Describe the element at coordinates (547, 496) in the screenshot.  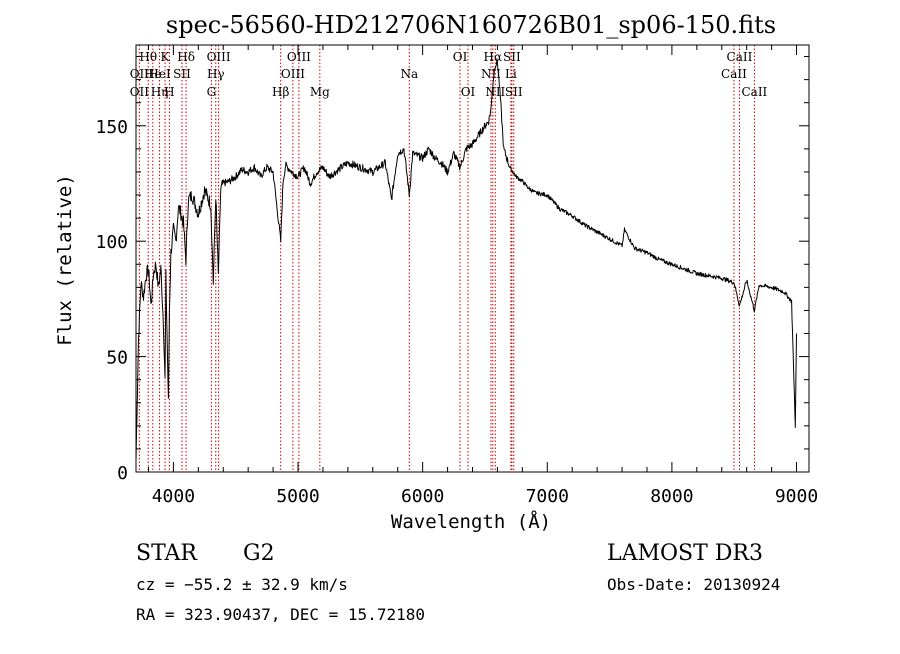
I see `x-tick-label: 7000` at that location.